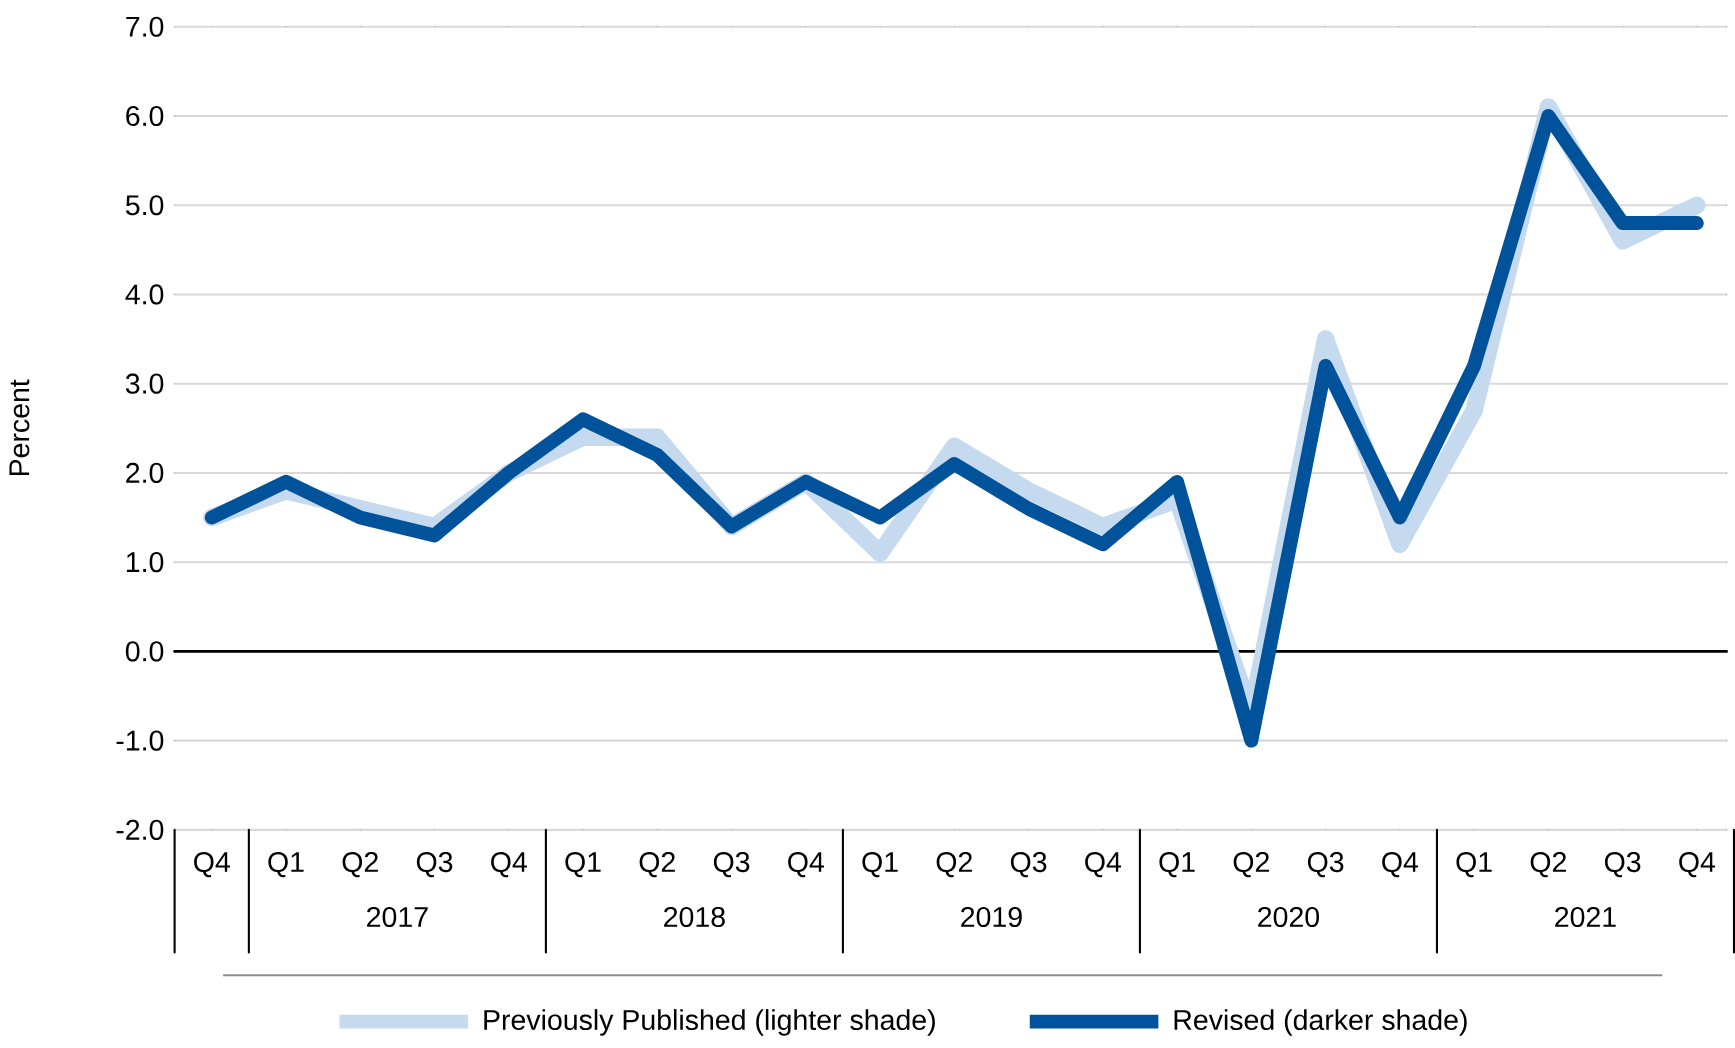 The height and width of the screenshot is (1048, 1735). Describe the element at coordinates (145, 116) in the screenshot. I see `y-tick-label: 6.0` at that location.